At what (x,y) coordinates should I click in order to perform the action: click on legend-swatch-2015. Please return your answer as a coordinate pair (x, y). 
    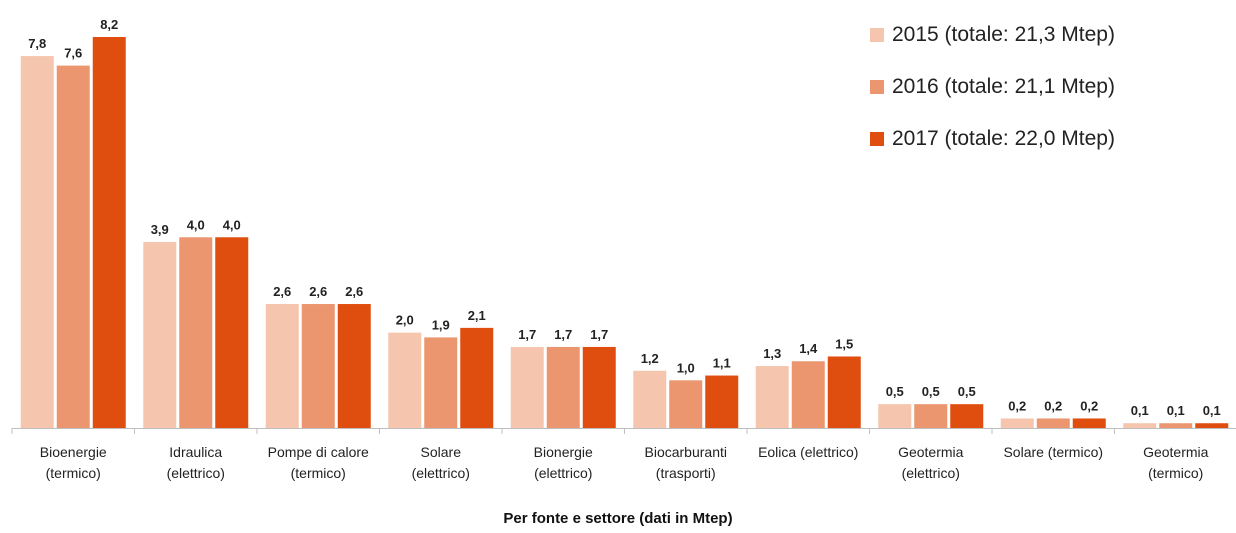
    Looking at the image, I should click on (877, 35).